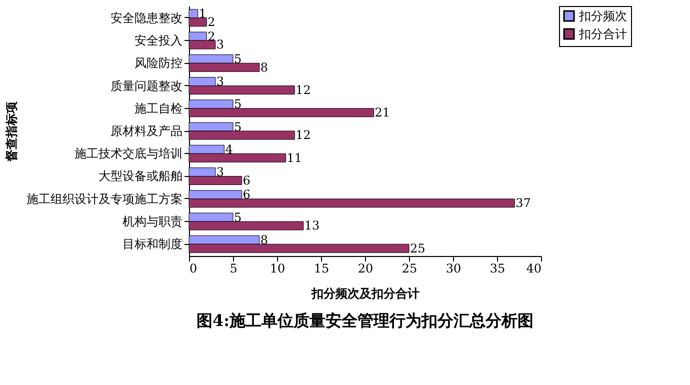  I want to click on legend-label: 扣分合计, so click(602, 34).